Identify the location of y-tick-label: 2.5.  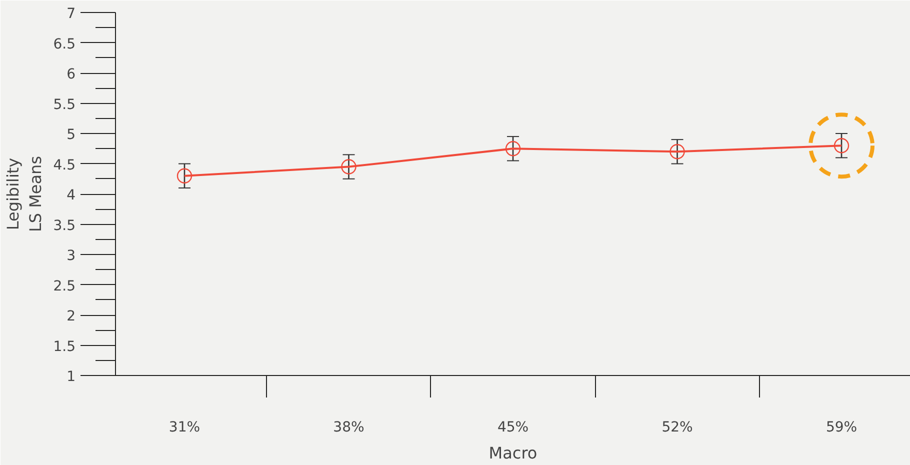
(64, 286).